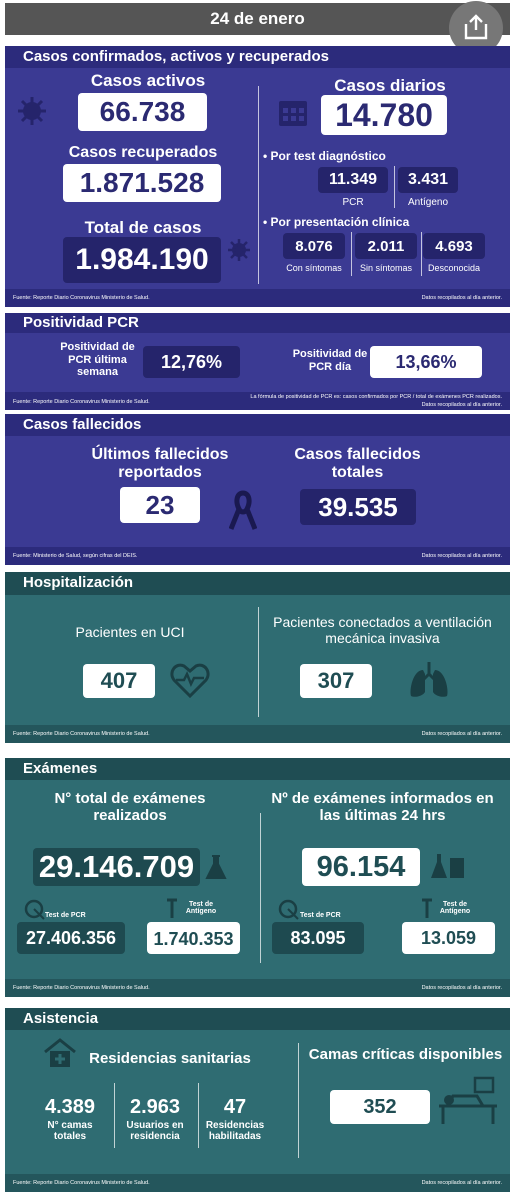 The width and height of the screenshot is (516, 1200). I want to click on value-box: 14.780, so click(384, 115).